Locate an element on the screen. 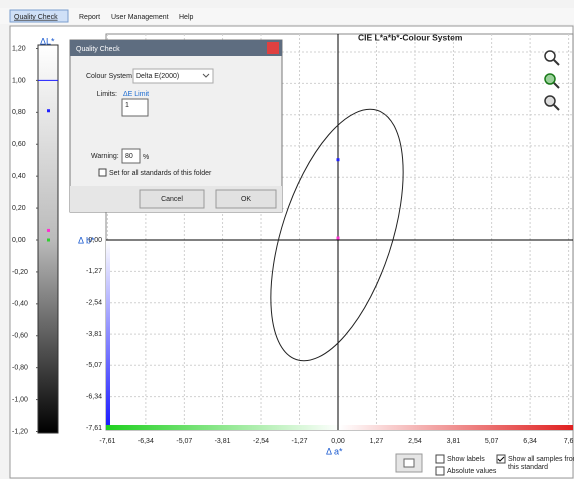 The width and height of the screenshot is (574, 484). label: Limits: is located at coordinates (107, 94).